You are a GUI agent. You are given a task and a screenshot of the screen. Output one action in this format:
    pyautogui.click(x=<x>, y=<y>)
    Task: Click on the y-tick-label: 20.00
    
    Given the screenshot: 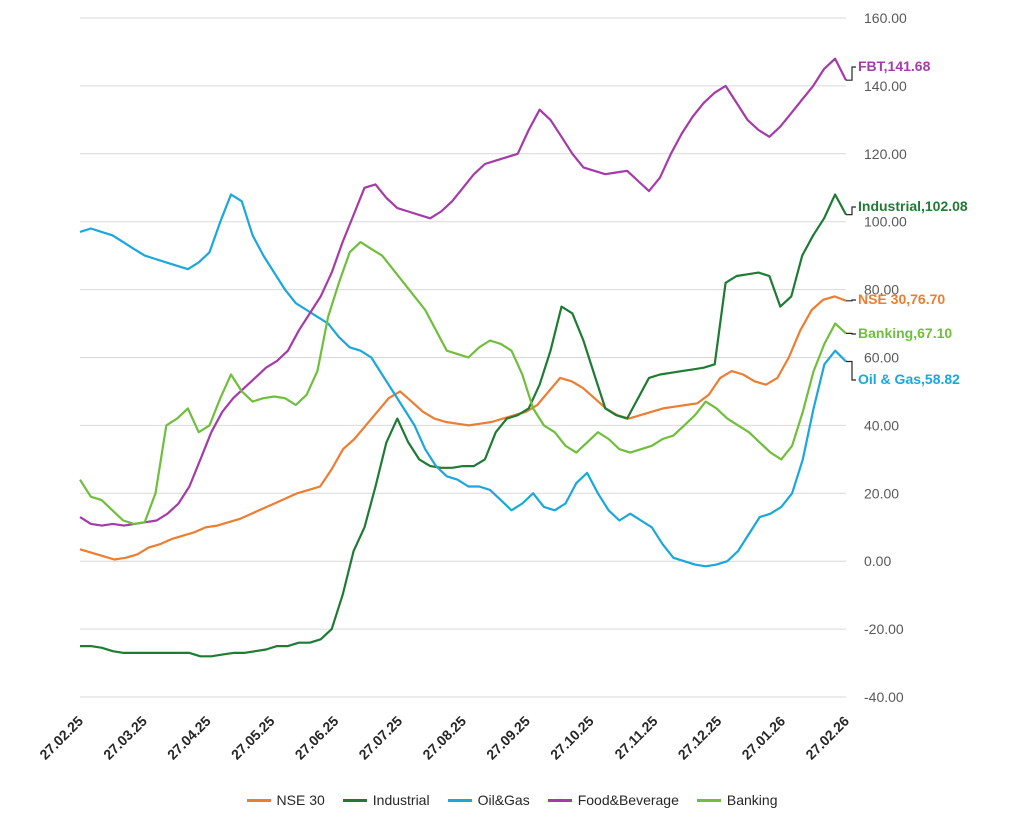 What is the action you would take?
    pyautogui.click(x=881, y=493)
    